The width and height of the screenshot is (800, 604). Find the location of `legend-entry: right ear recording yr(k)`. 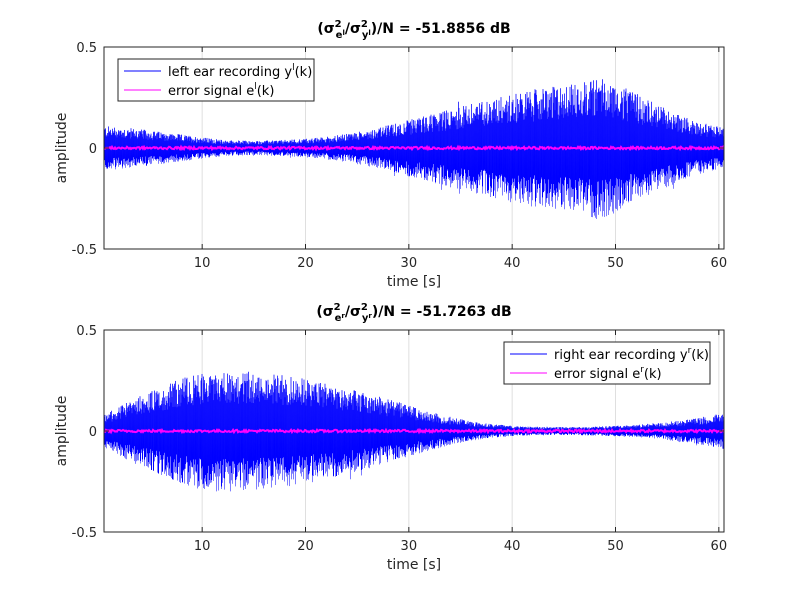

legend-entry: right ear recording yr(k) is located at coordinates (631, 354).